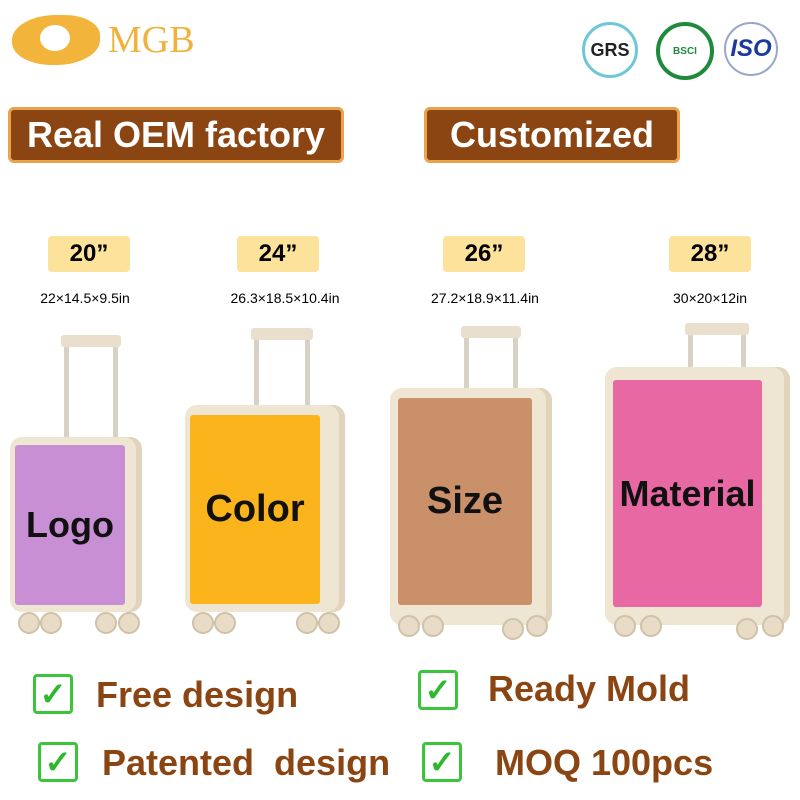  Describe the element at coordinates (485, 298) in the screenshot. I see `dimensions: 27.2×18.9×11.4in` at that location.